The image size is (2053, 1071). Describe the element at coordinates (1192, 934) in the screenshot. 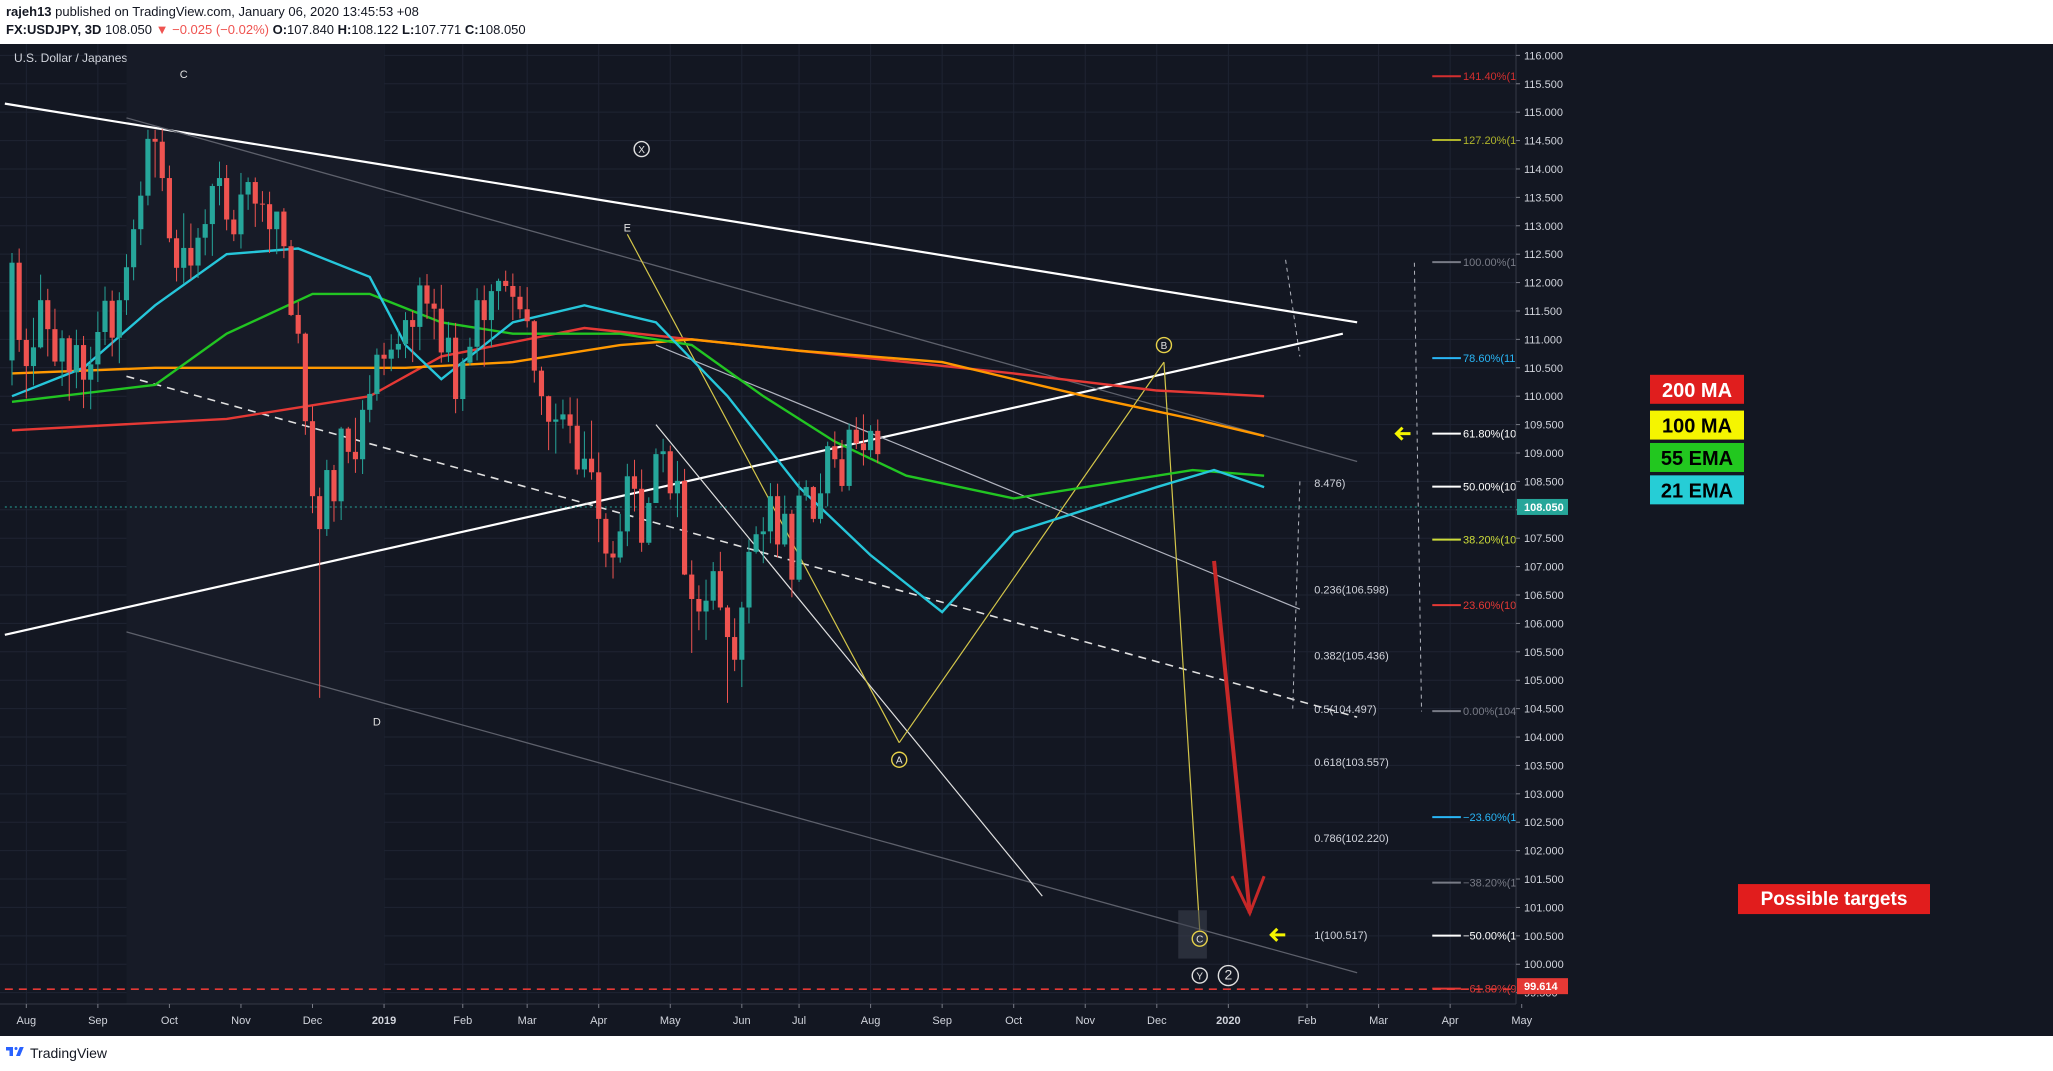

I see `target-box` at that location.